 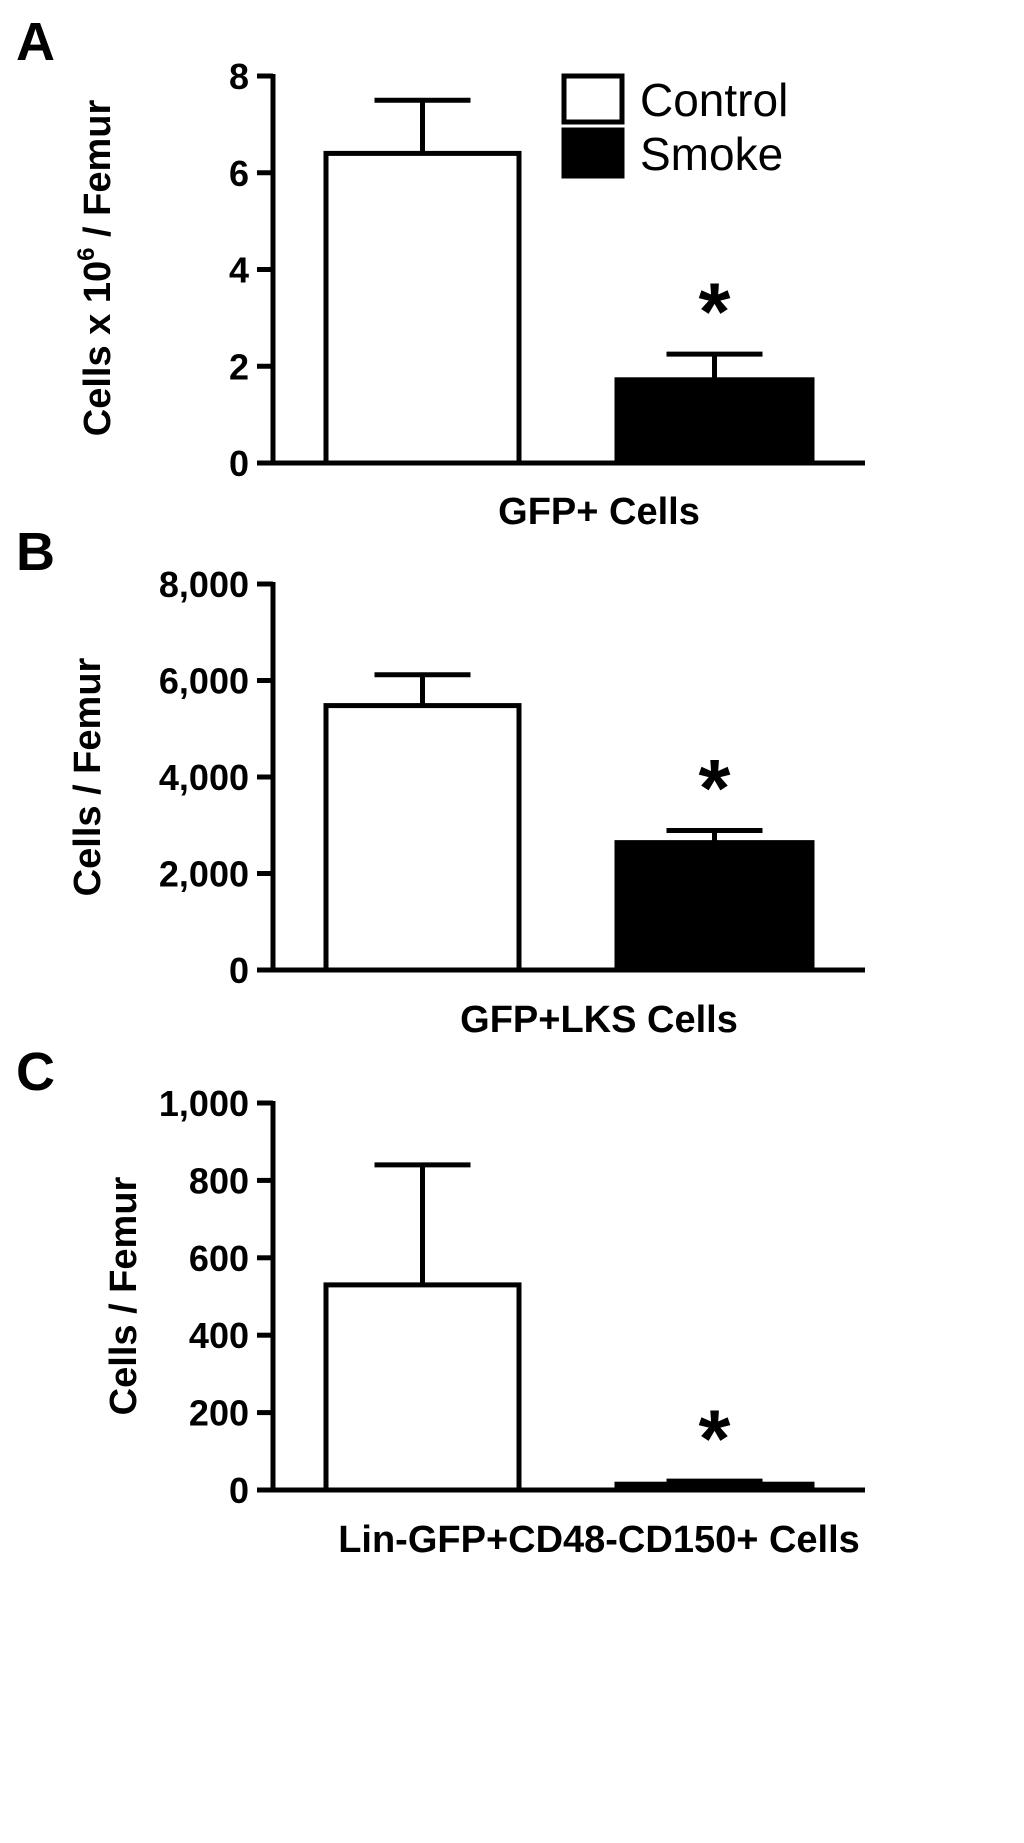 I want to click on legend-swatch-control, so click(x=593, y=99).